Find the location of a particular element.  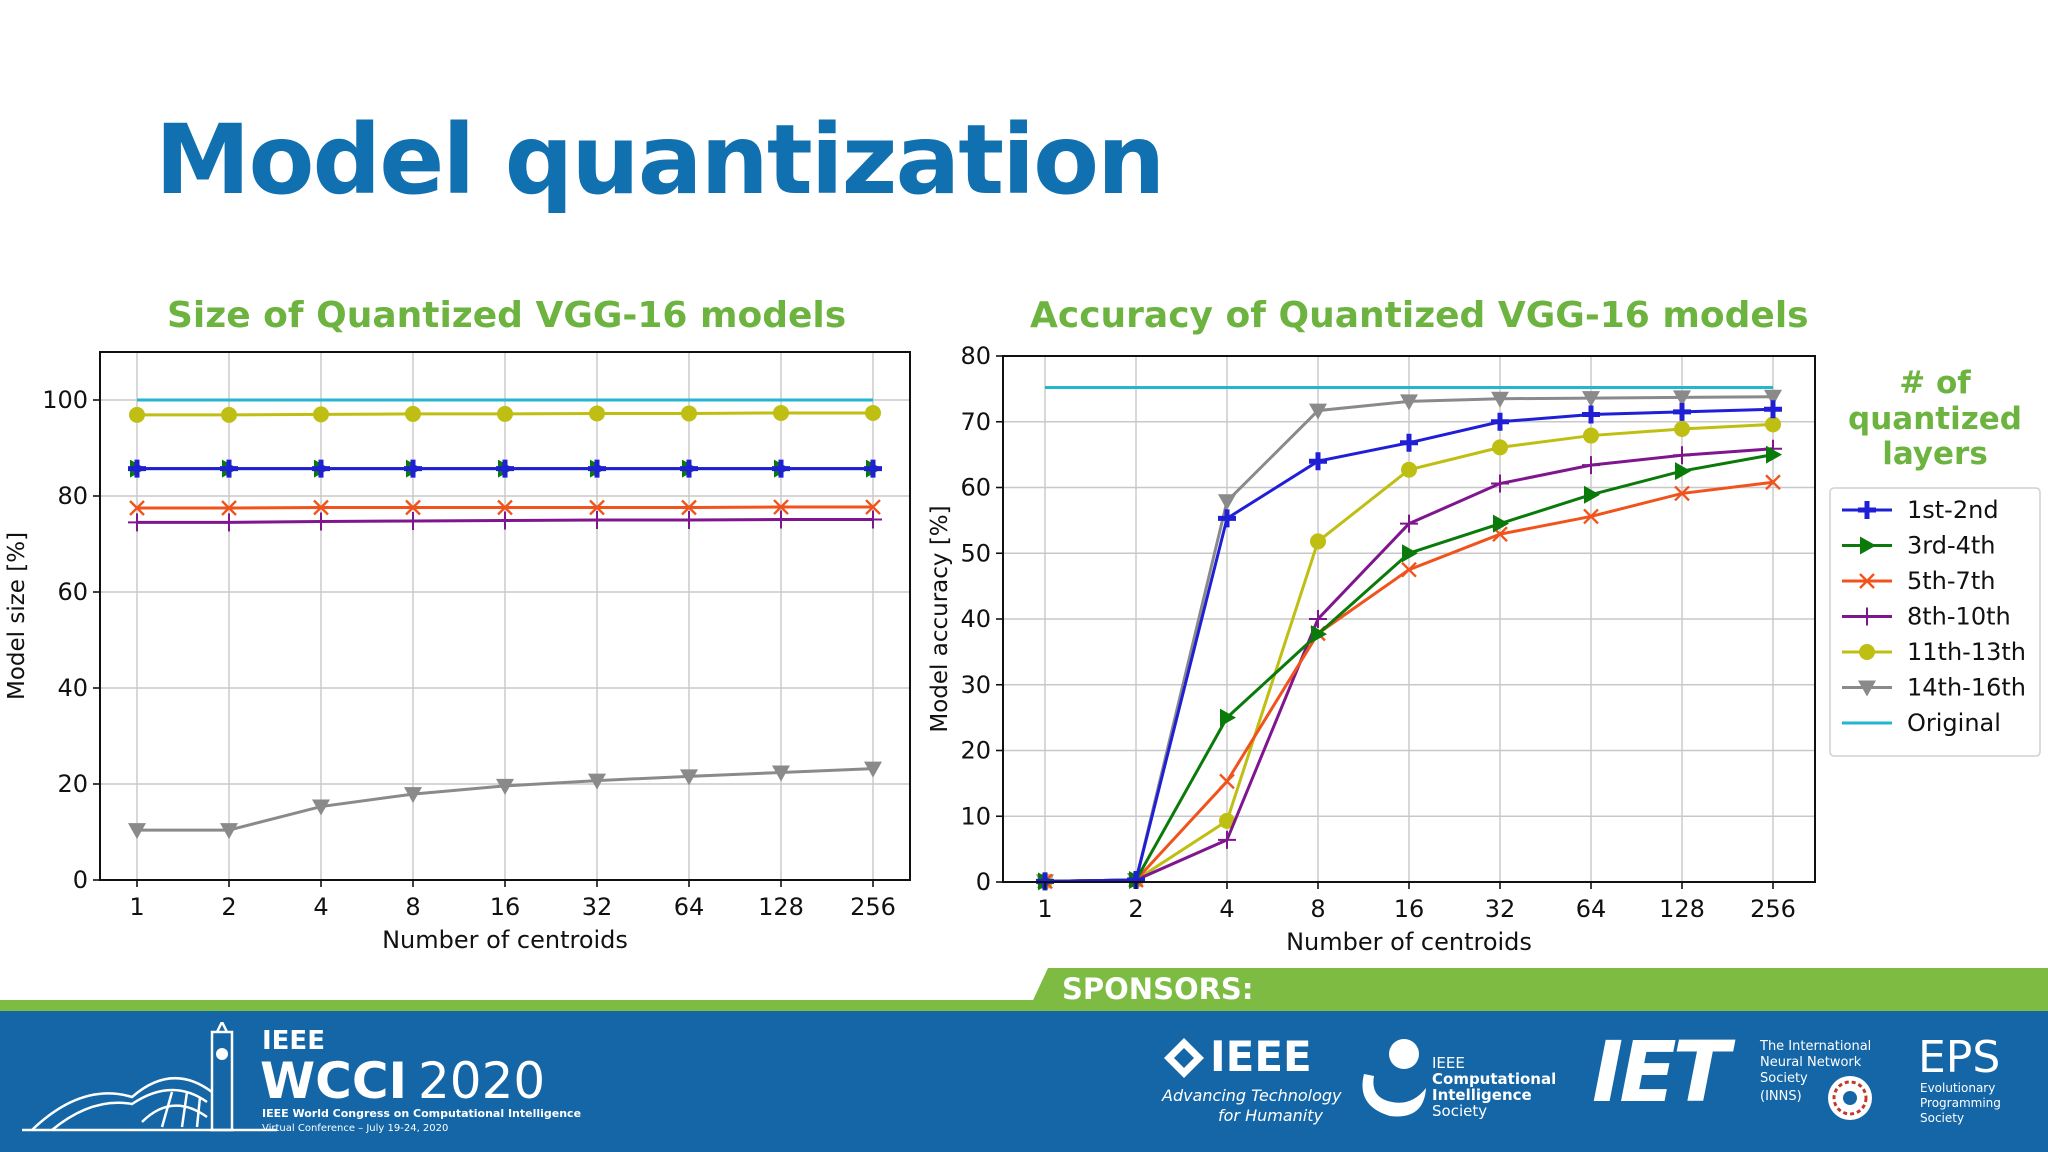

x-tick-label: 64 is located at coordinates (689, 907).